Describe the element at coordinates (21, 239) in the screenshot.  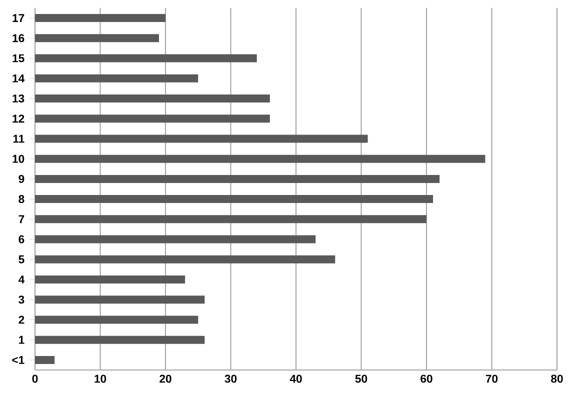
I see `y-tick-label: 6` at that location.